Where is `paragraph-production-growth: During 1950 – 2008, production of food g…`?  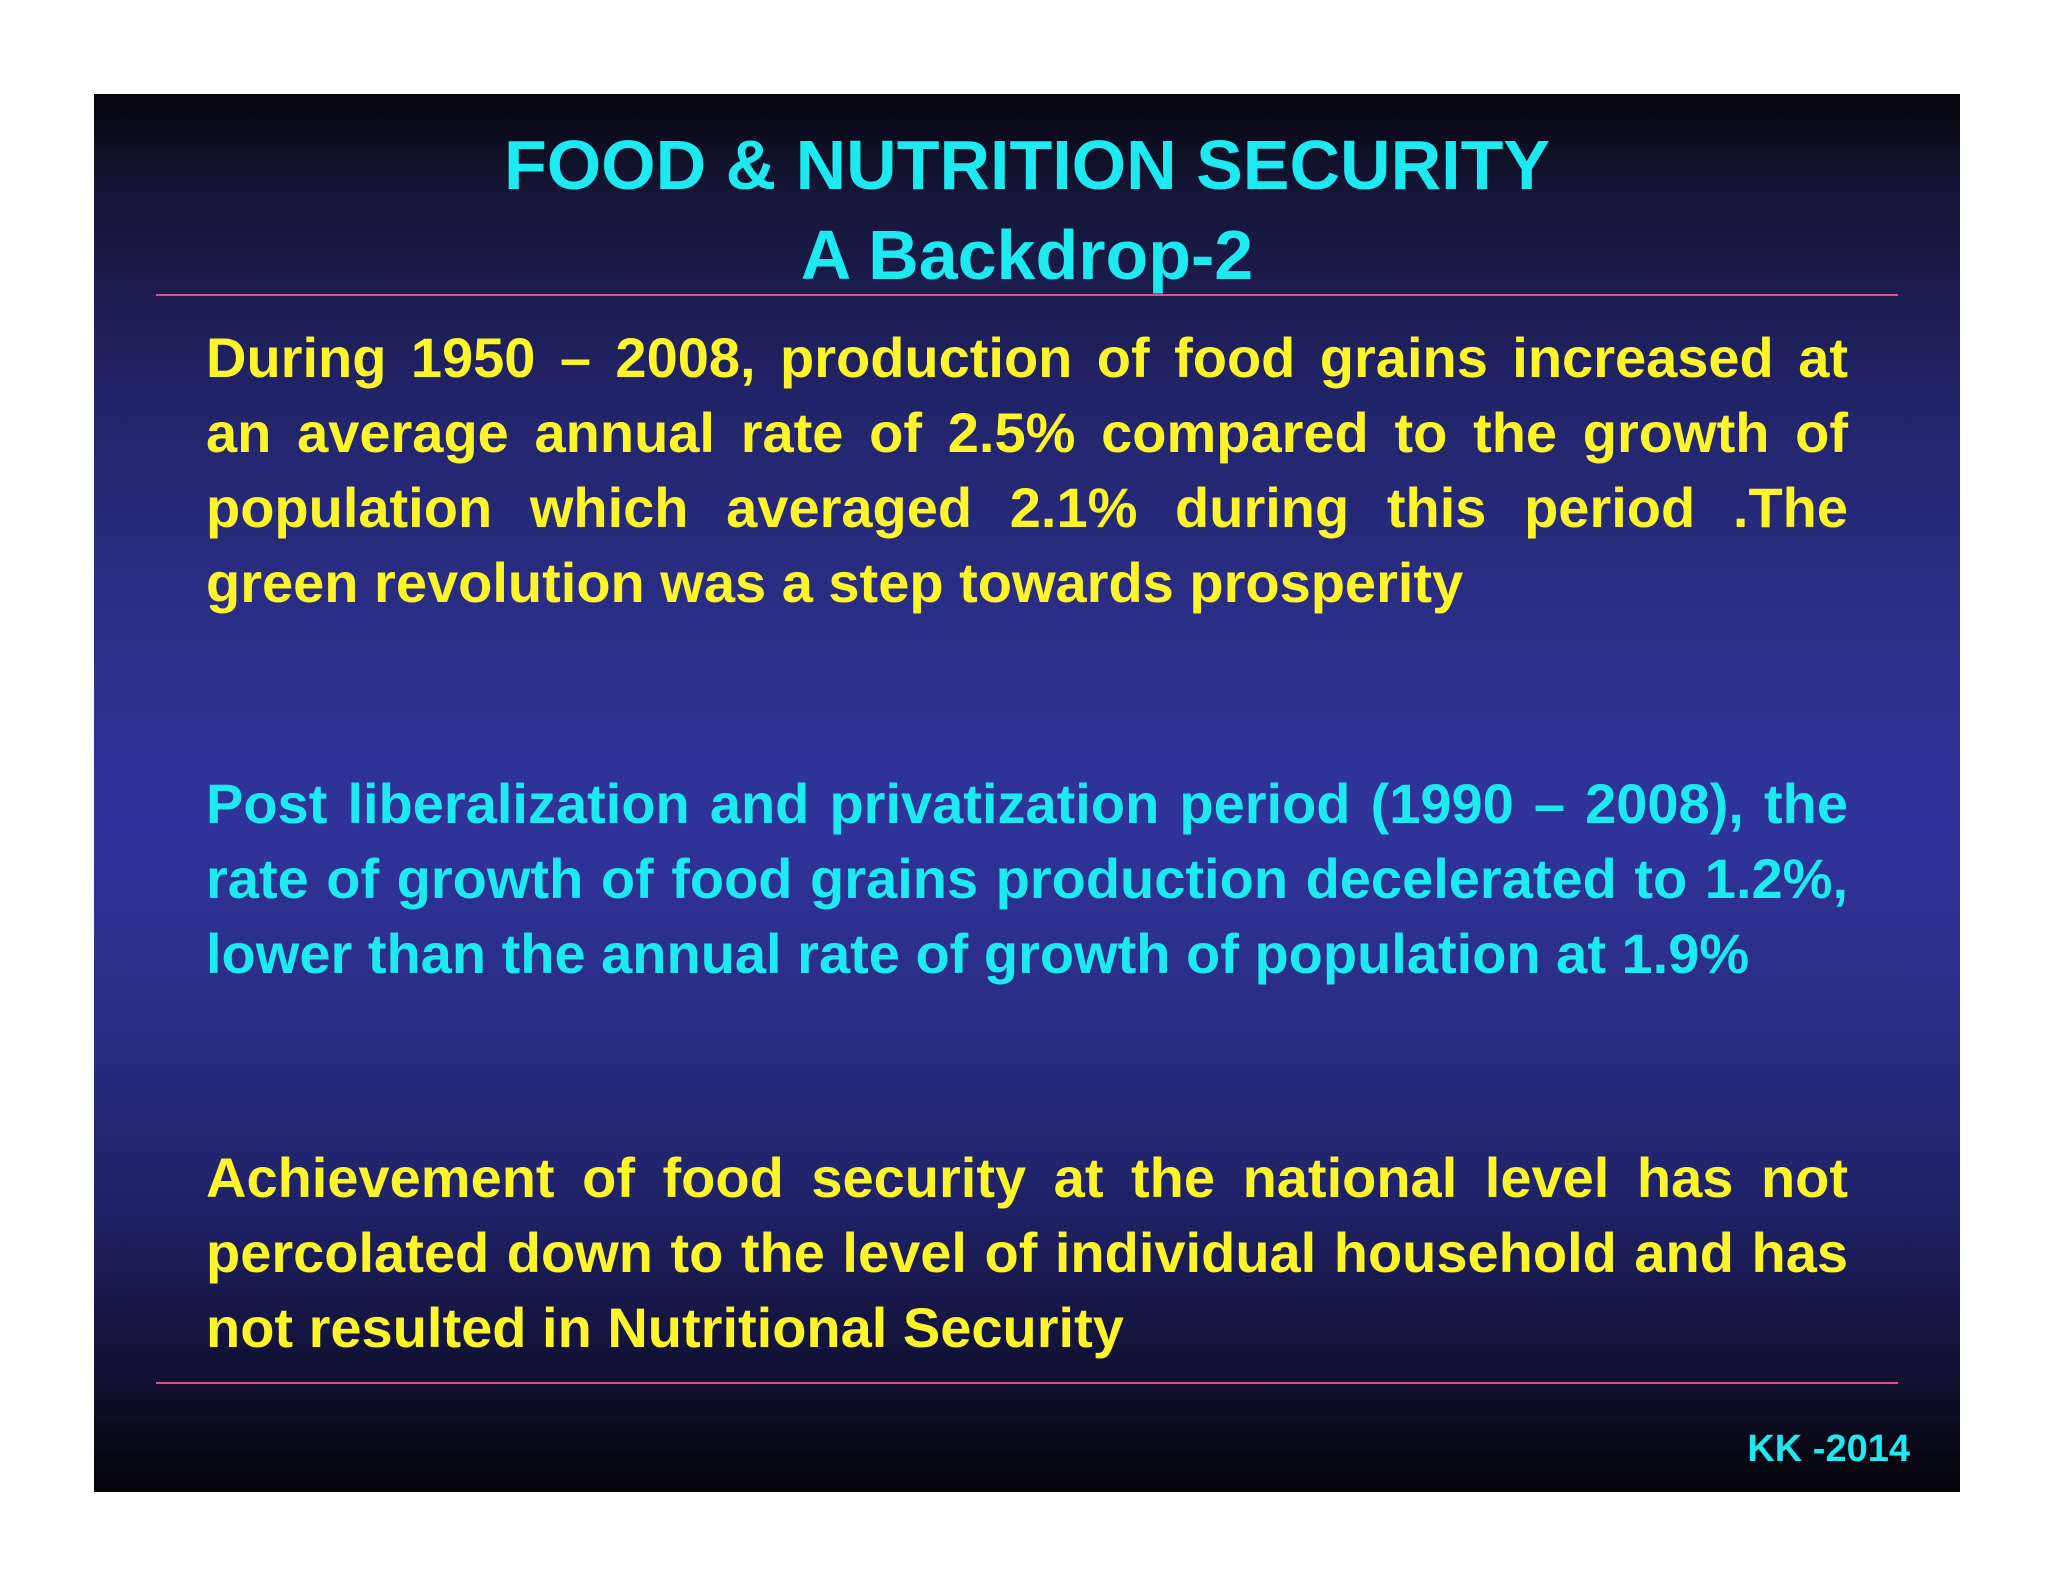
paragraph-production-growth: During 1950 – 2008, production of food g… is located at coordinates (1027, 470).